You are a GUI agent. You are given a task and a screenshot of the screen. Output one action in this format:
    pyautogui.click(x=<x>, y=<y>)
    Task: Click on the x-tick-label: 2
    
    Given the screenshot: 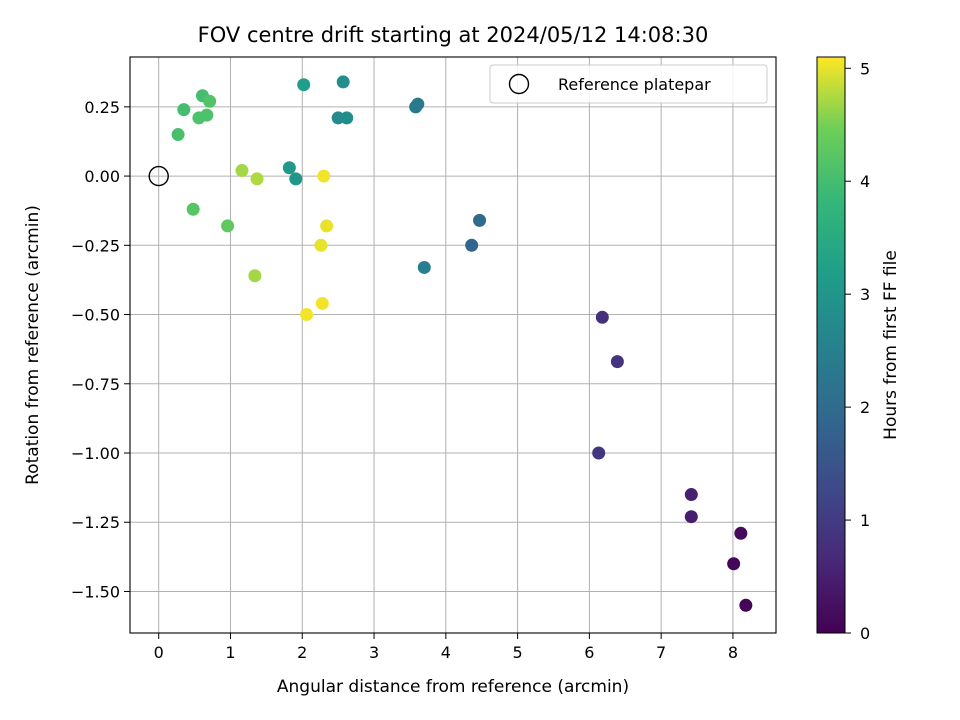 What is the action you would take?
    pyautogui.click(x=302, y=652)
    